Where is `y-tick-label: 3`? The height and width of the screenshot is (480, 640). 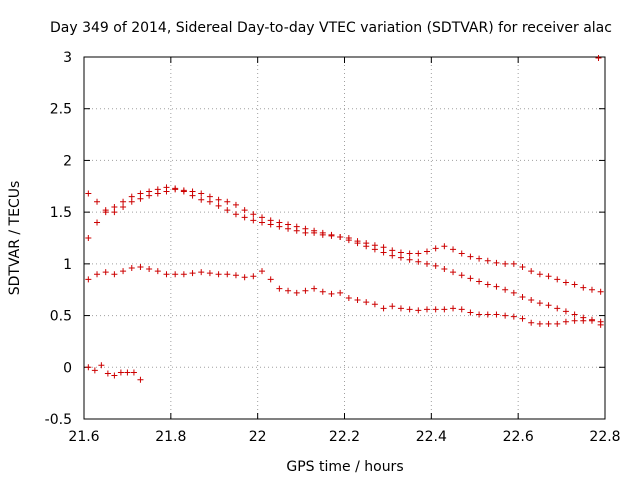
y-tick-label: 3 is located at coordinates (67, 58).